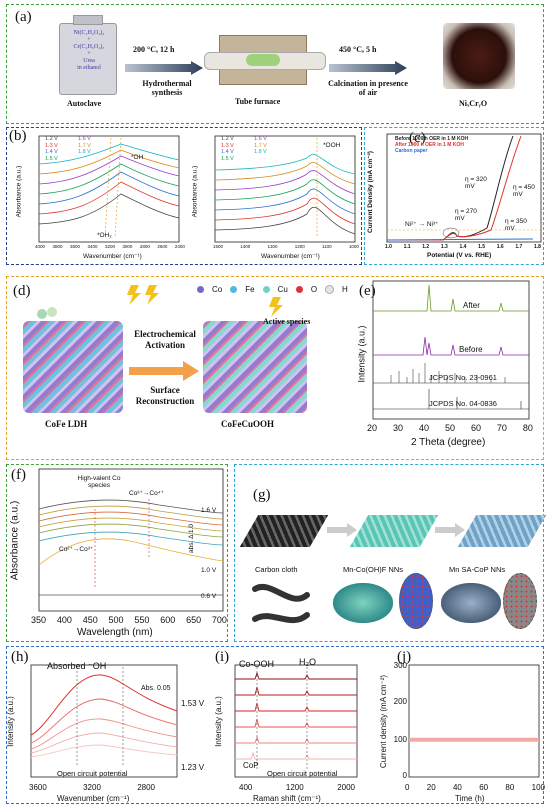  Describe the element at coordinates (156, 688) in the screenshot. I see `h-scale: Abs. 0.05` at that location.